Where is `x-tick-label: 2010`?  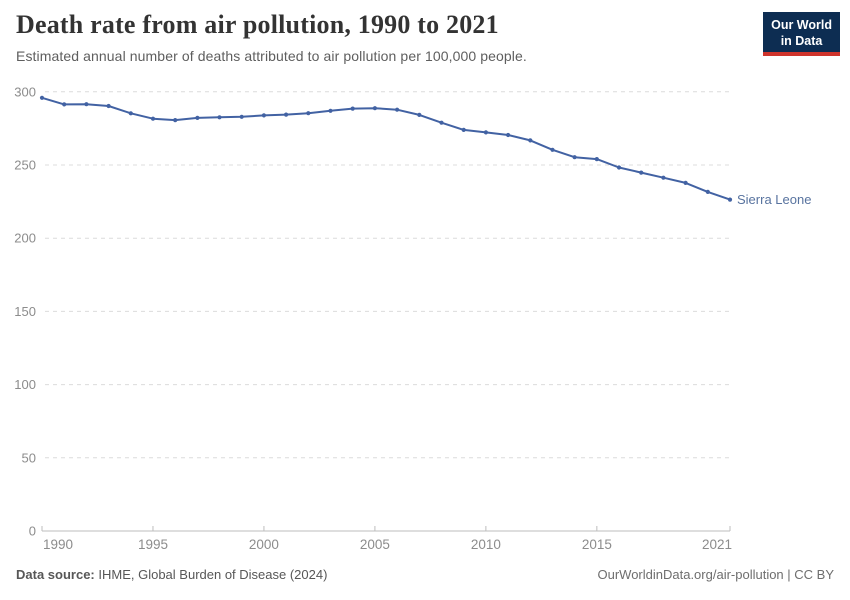 x-tick-label: 2010 is located at coordinates (486, 544).